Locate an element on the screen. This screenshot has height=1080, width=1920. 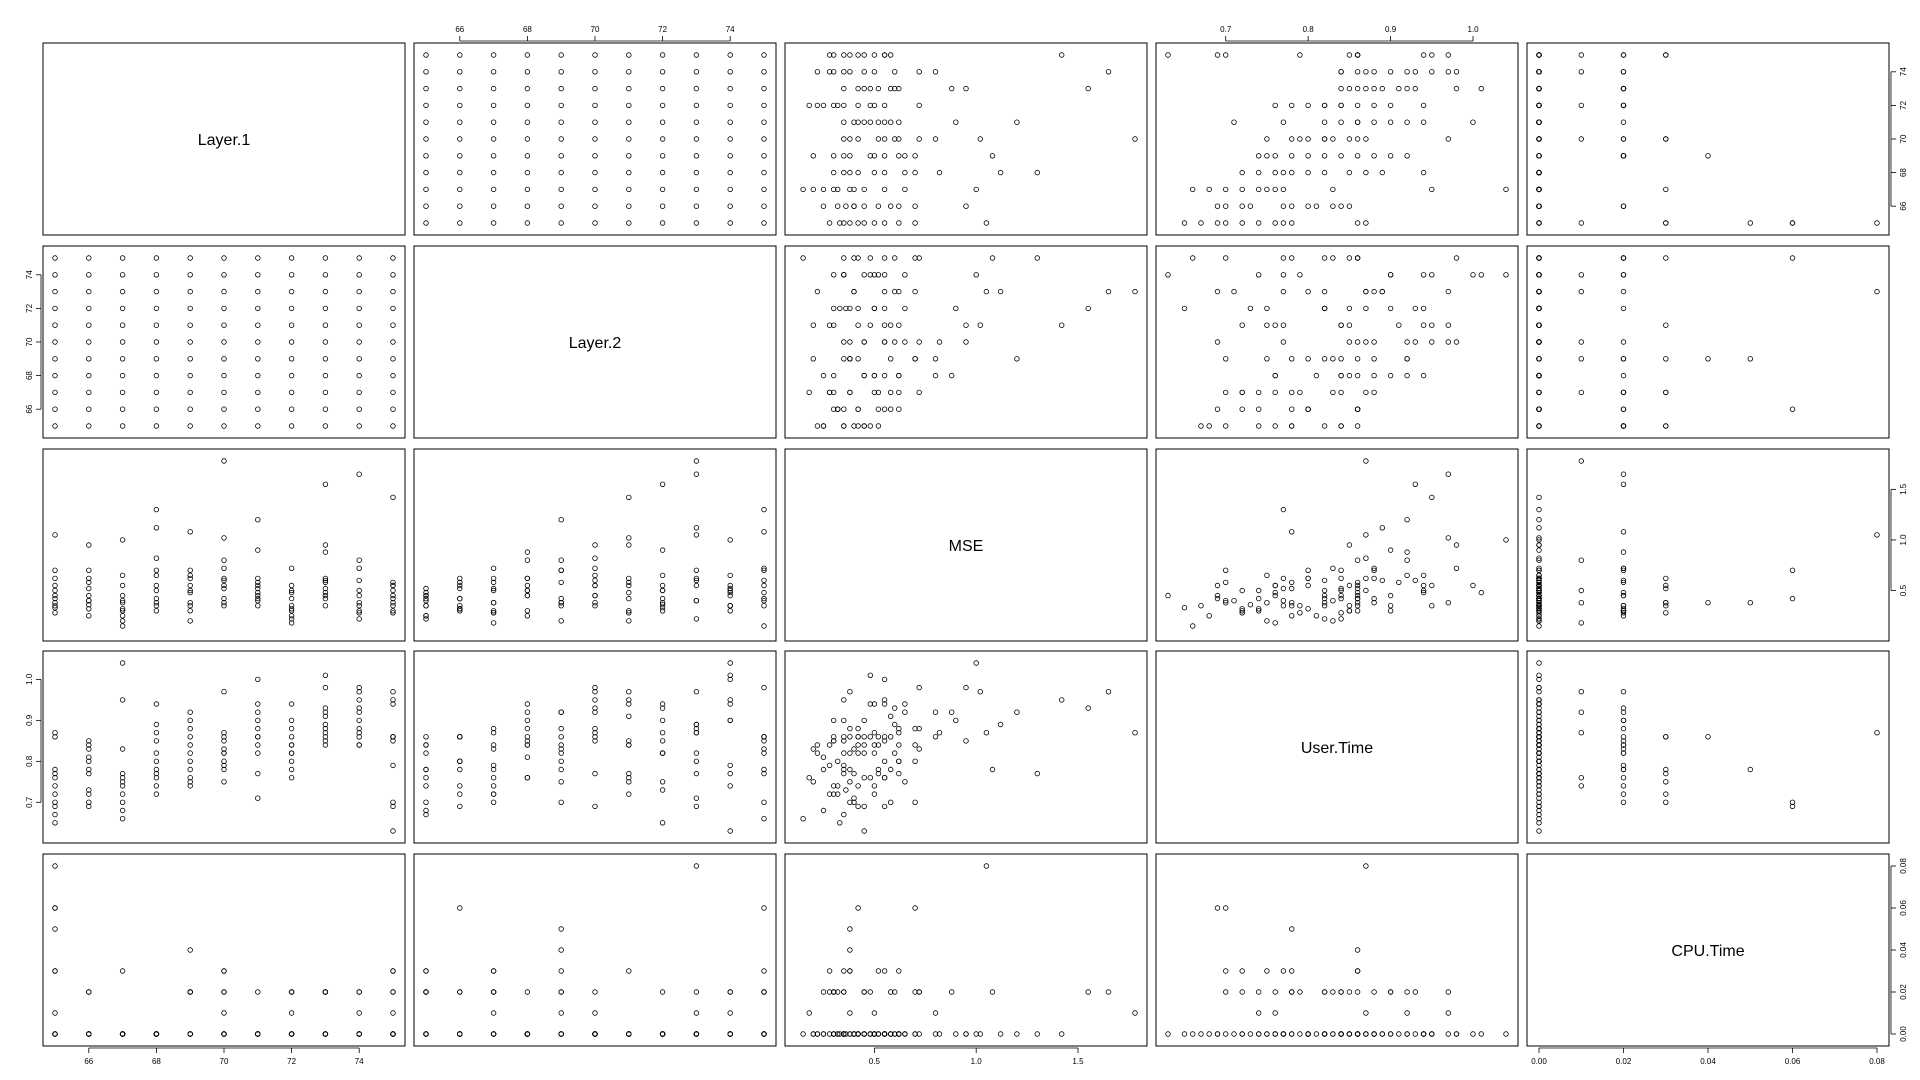
panel-MSE-vs-User.Time is located at coordinates (1337, 545).